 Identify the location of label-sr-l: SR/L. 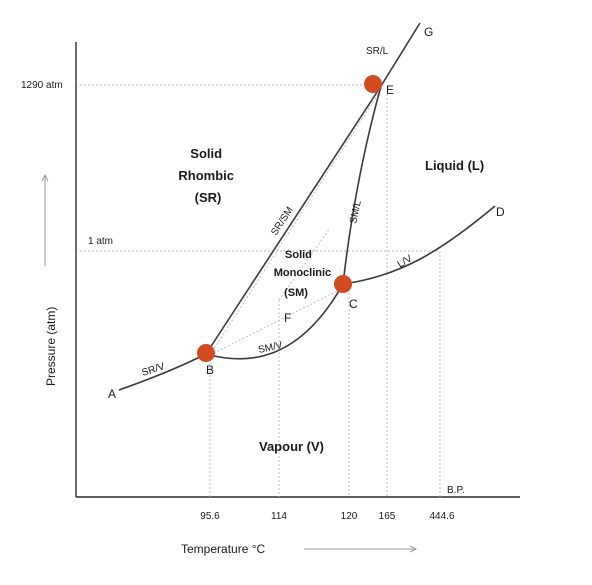
(377, 51).